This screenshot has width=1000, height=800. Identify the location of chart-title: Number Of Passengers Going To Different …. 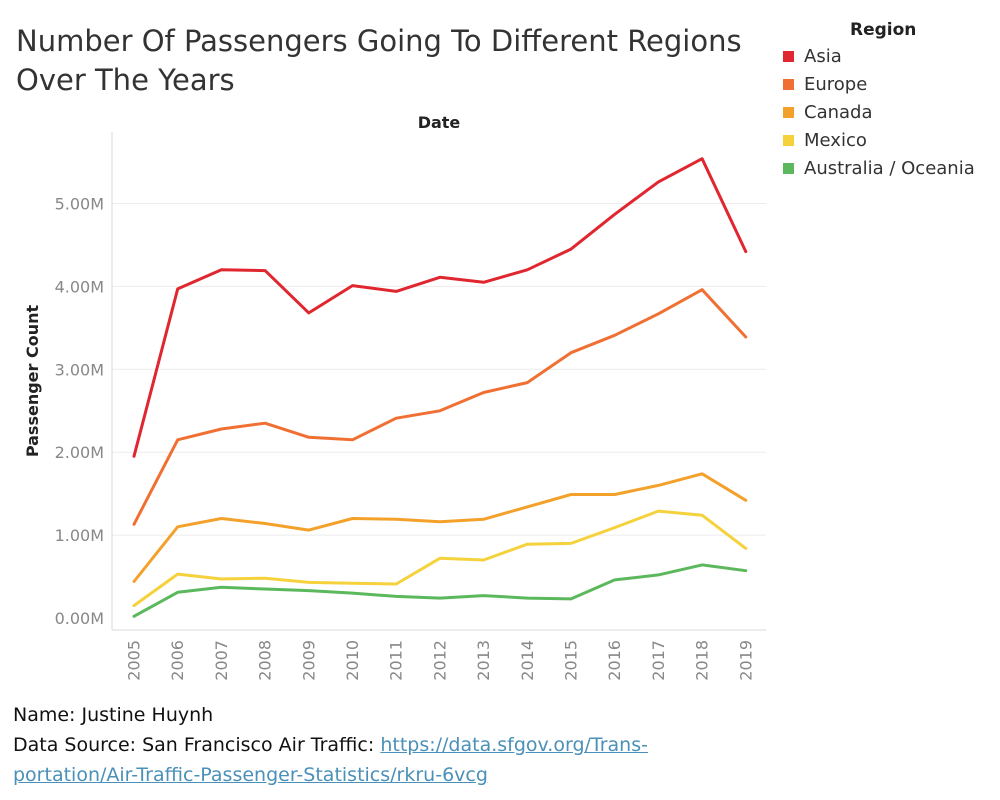
(379, 60).